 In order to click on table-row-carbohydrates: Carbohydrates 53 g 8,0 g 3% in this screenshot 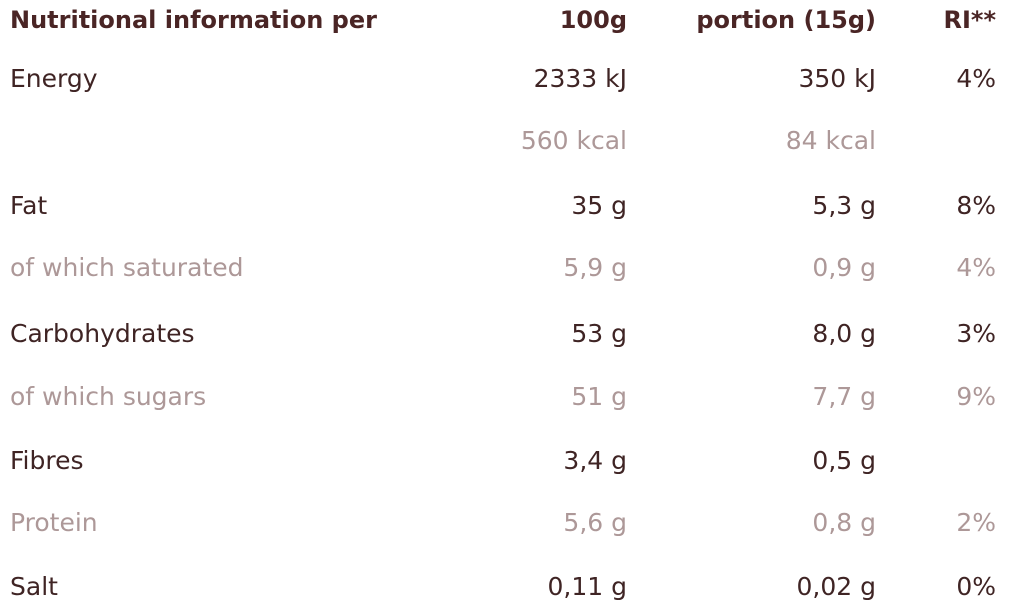, I will do `click(512, 334)`.